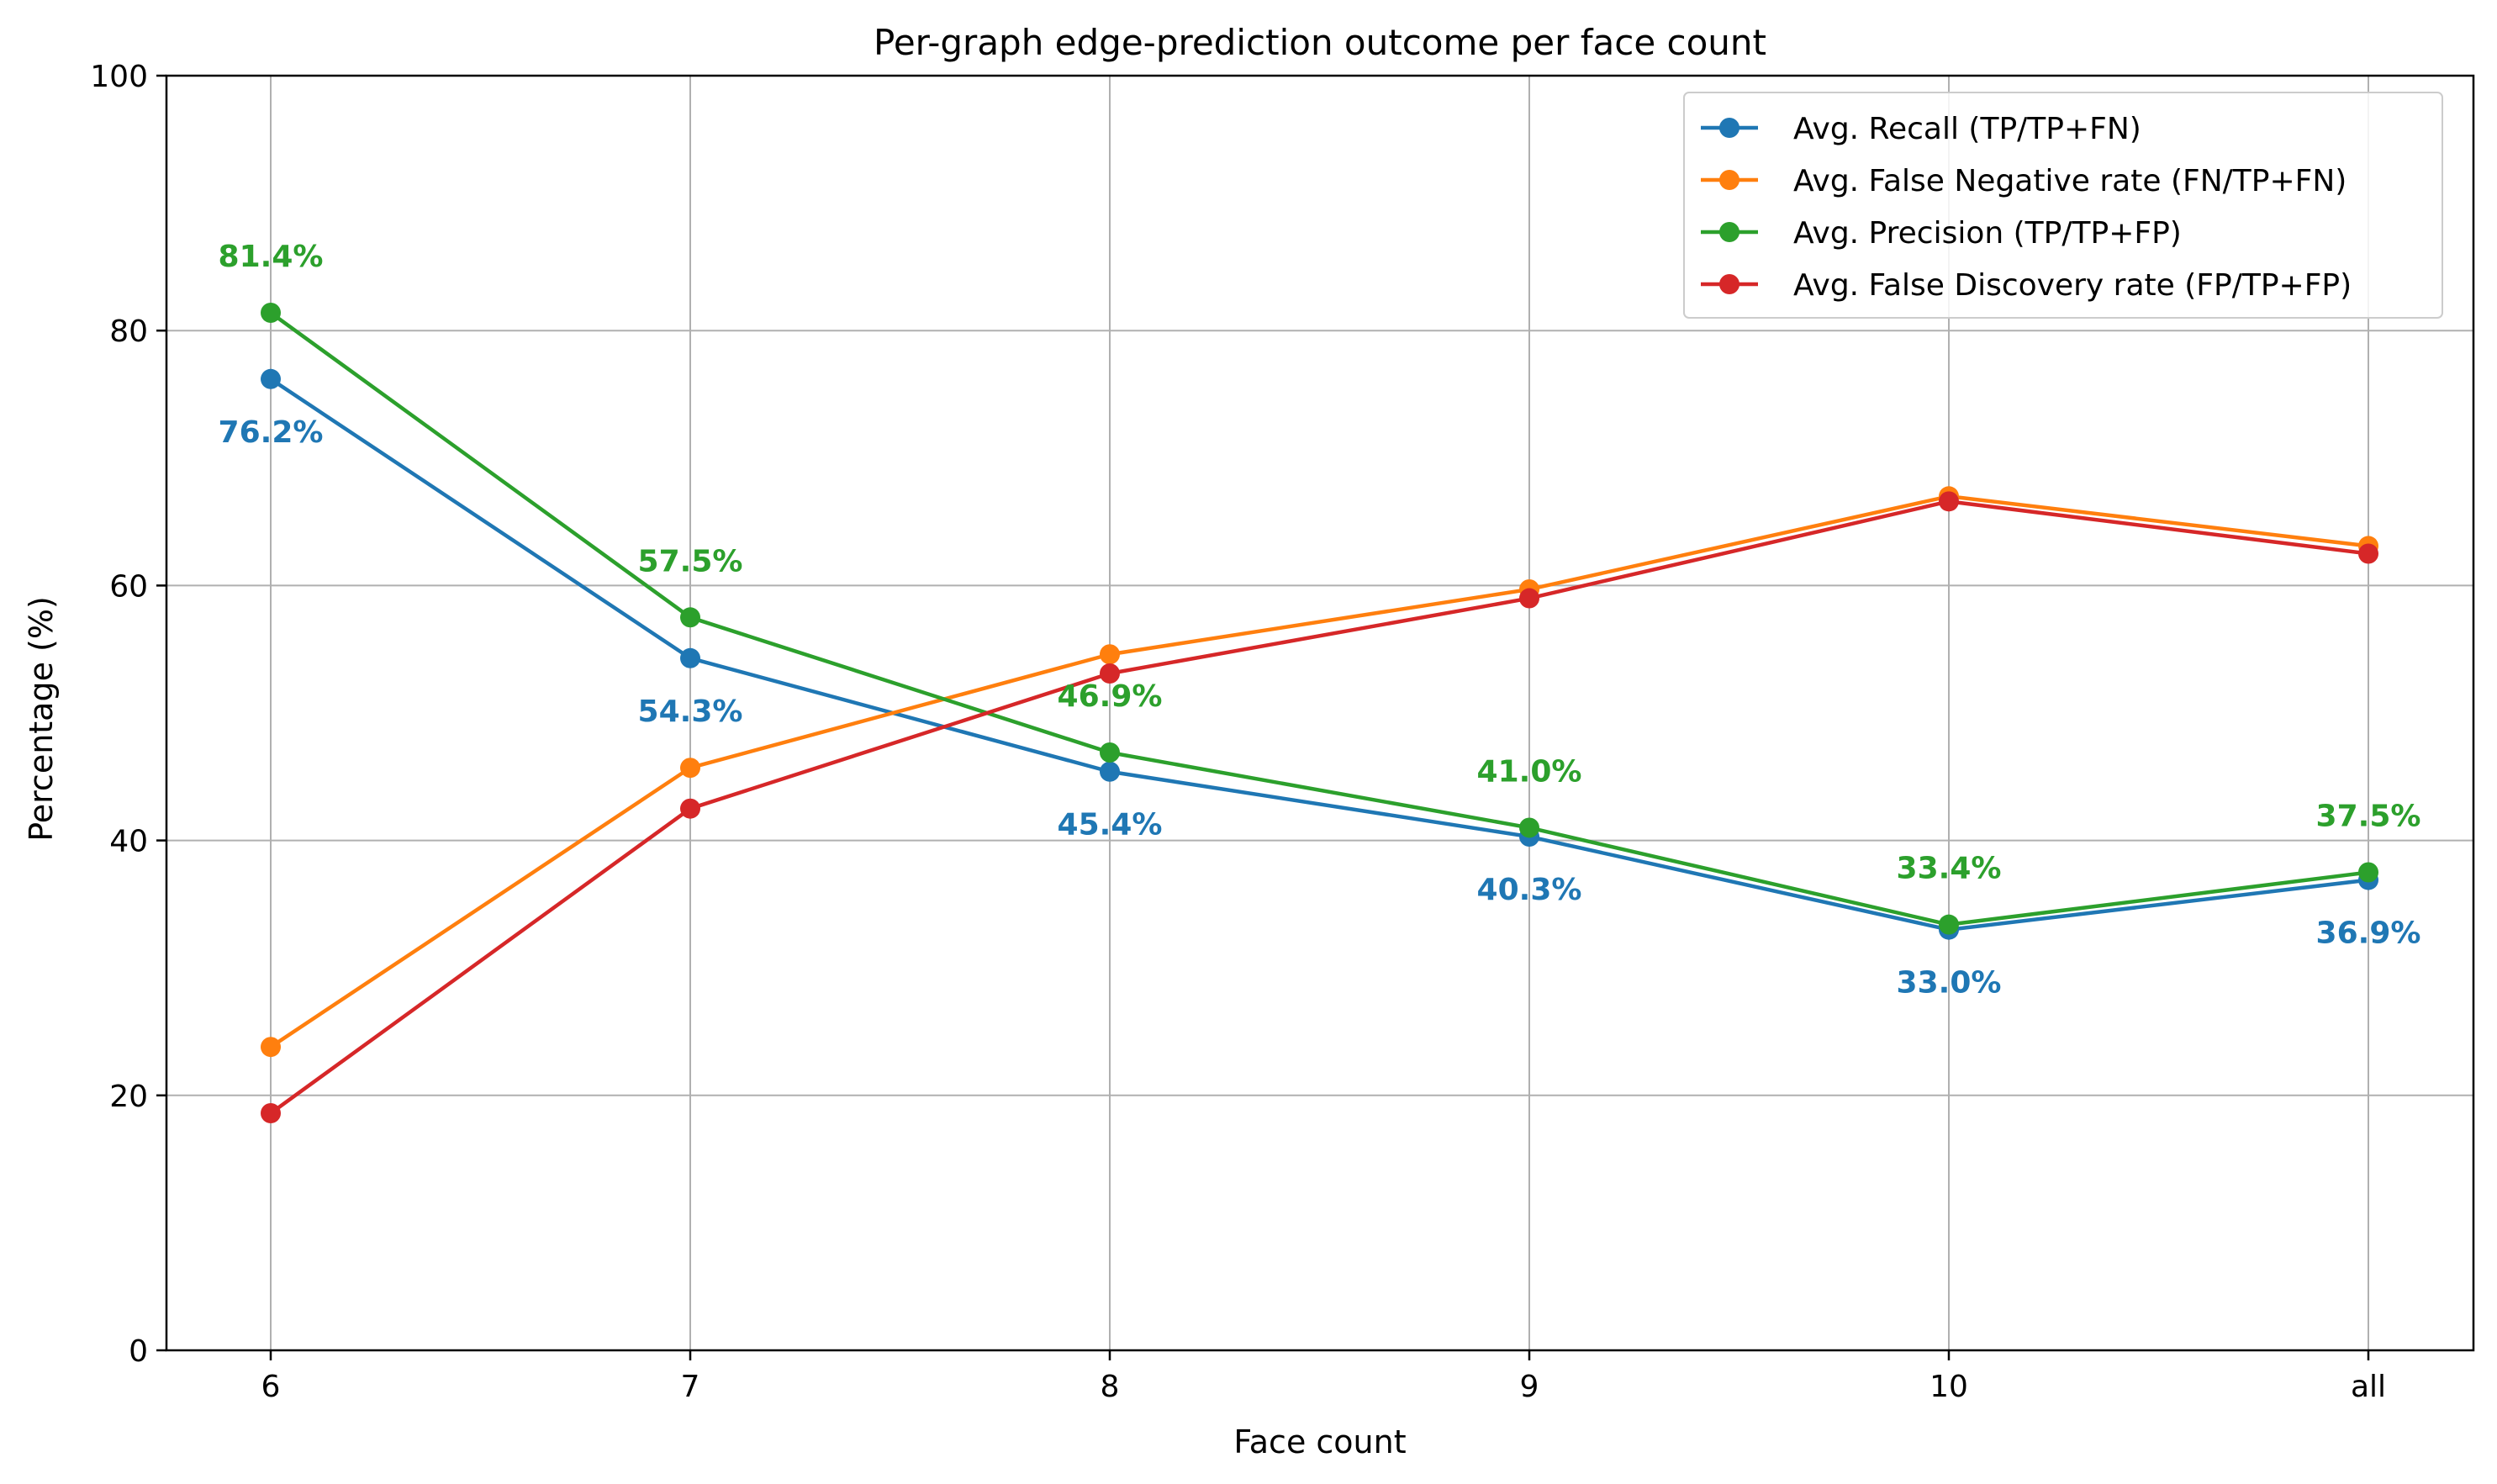 This screenshot has width=2497, height=1484. I want to click on data-label-s2-9: 41.0%, so click(1529, 771).